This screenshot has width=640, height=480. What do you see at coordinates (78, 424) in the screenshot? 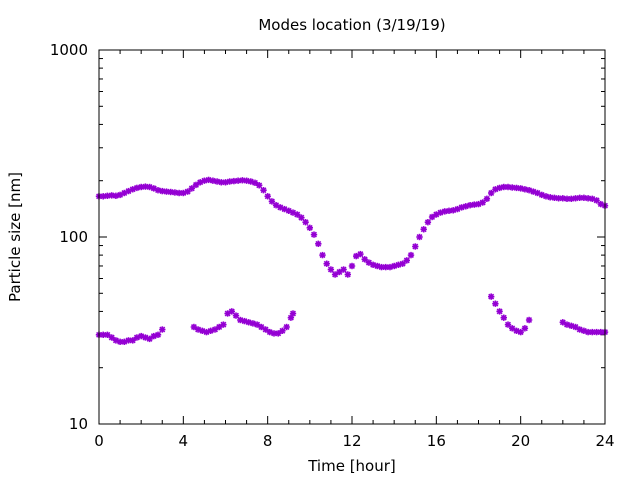
I see `y-tick-label: 10` at bounding box center [78, 424].